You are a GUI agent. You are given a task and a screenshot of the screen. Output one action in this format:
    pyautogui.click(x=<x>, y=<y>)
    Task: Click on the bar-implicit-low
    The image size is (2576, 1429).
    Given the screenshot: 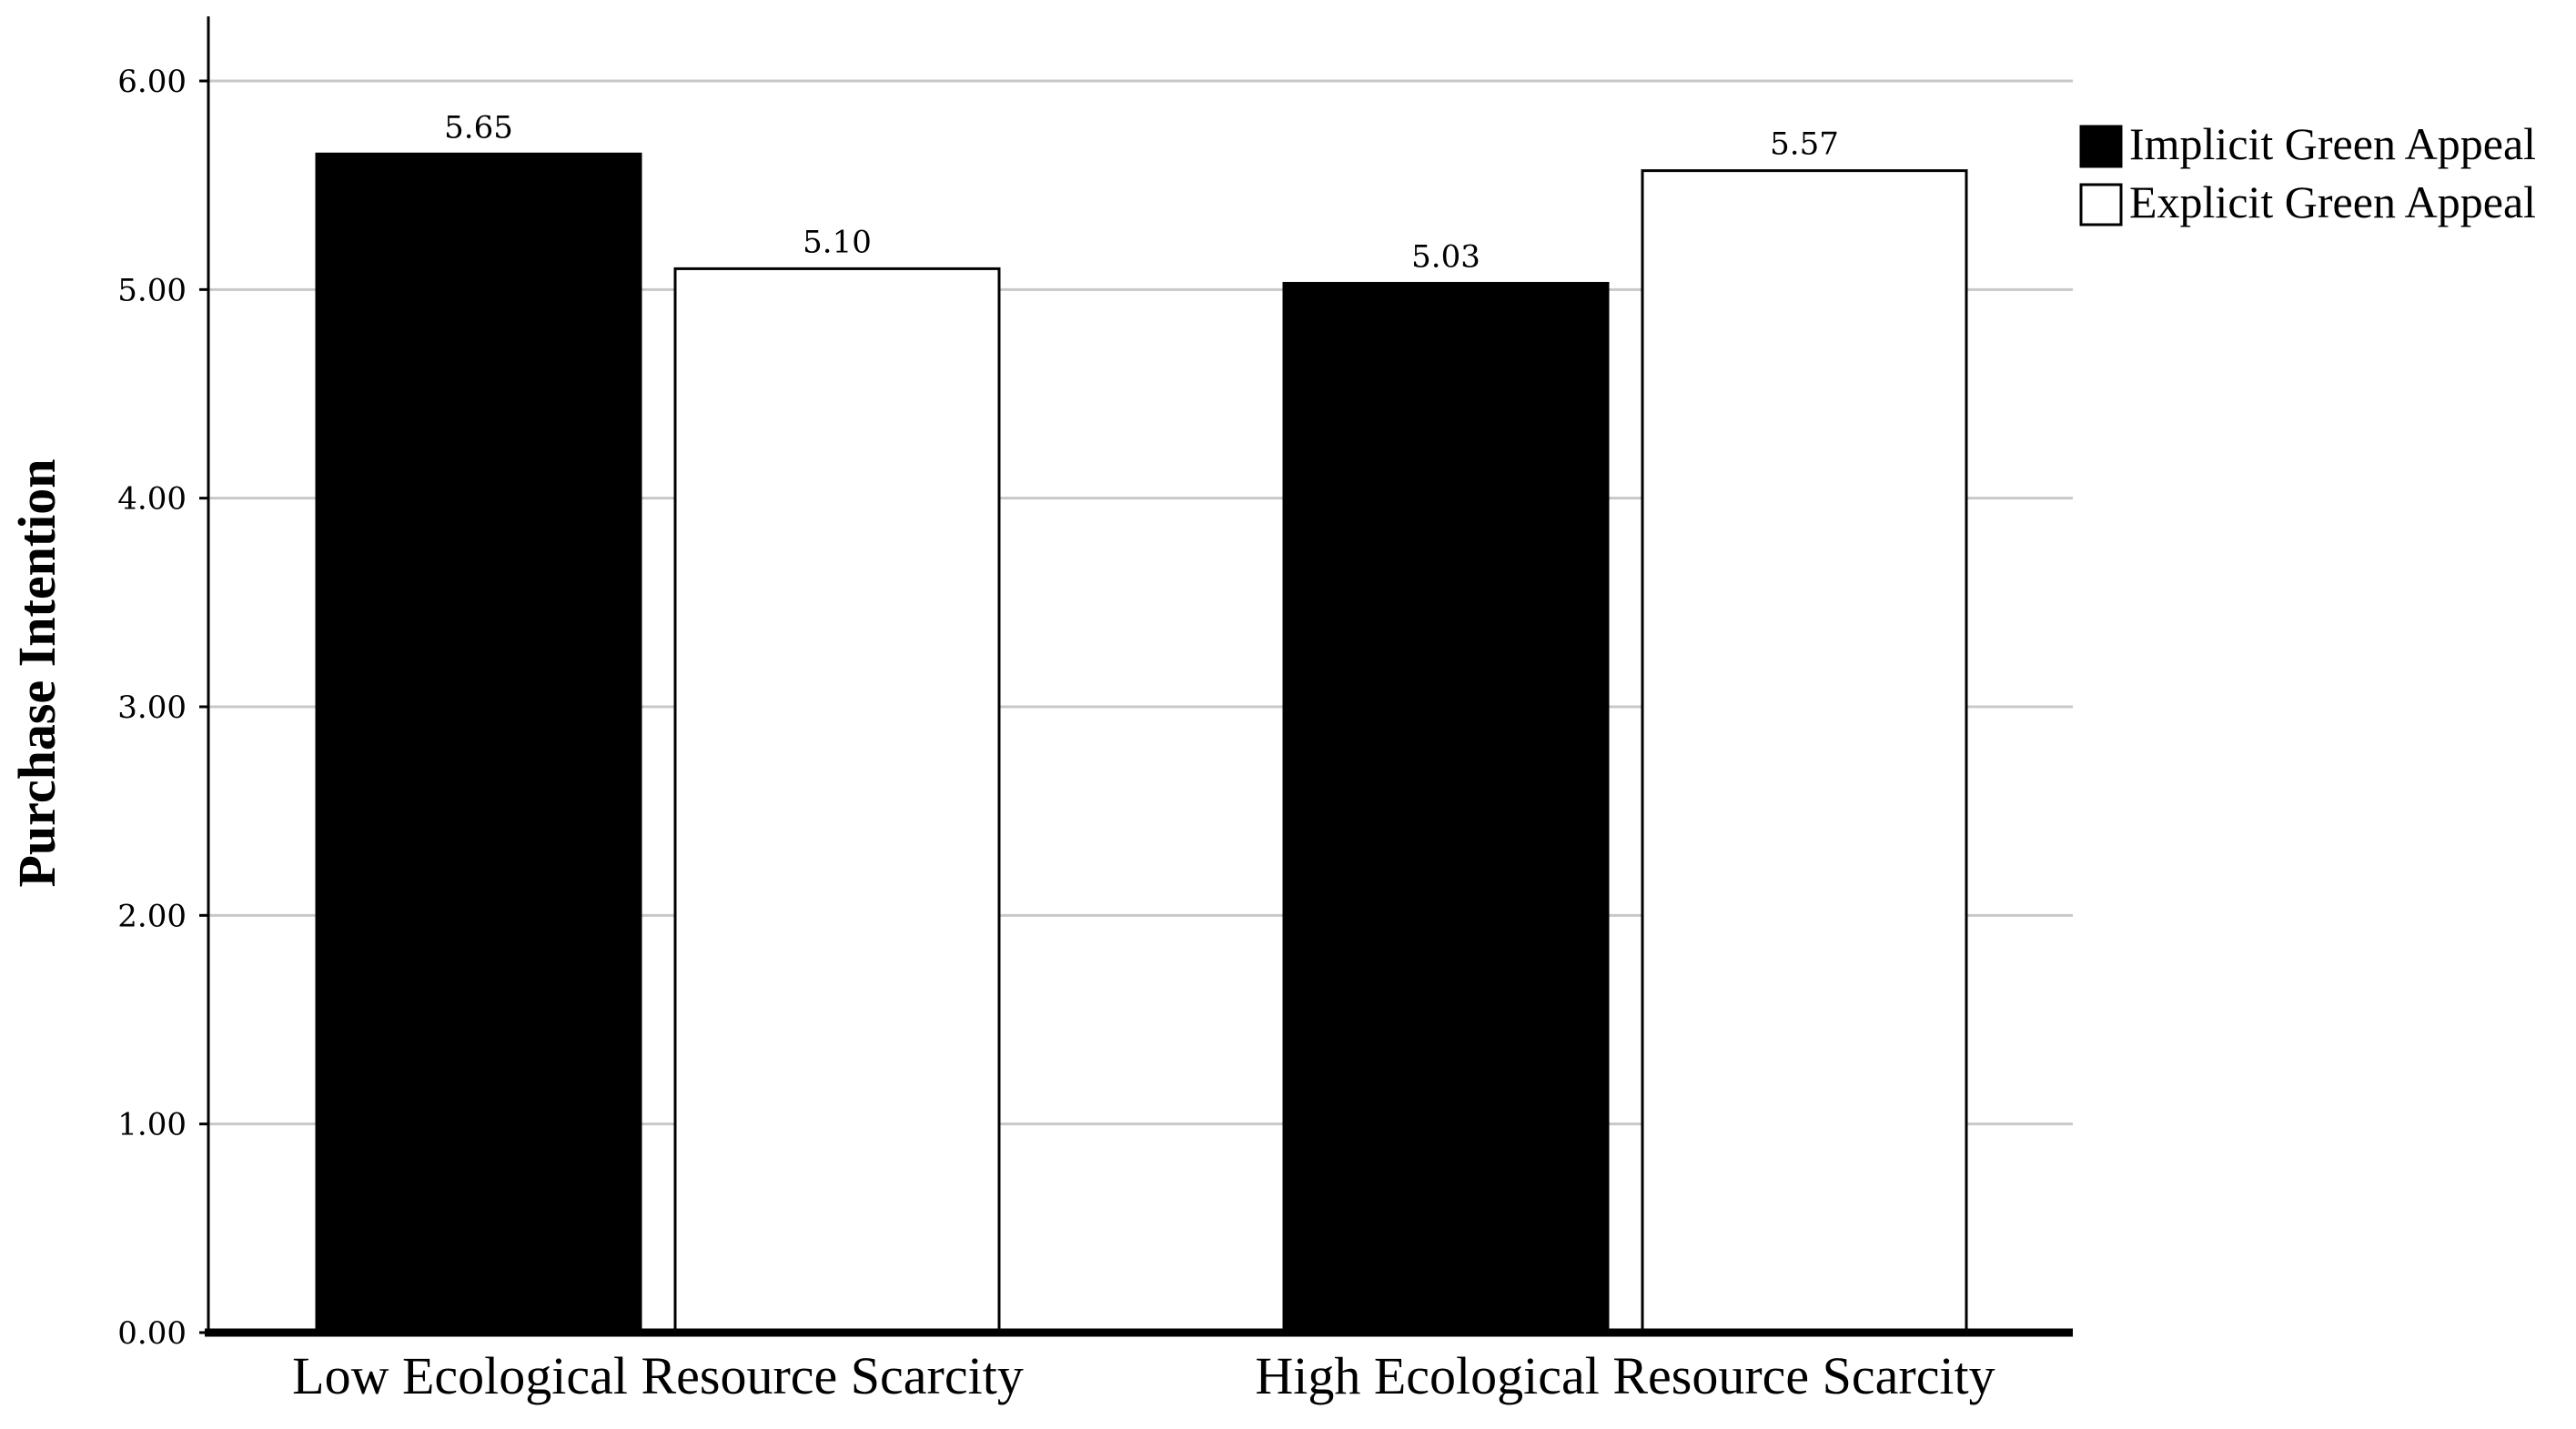 What is the action you would take?
    pyautogui.click(x=478, y=743)
    